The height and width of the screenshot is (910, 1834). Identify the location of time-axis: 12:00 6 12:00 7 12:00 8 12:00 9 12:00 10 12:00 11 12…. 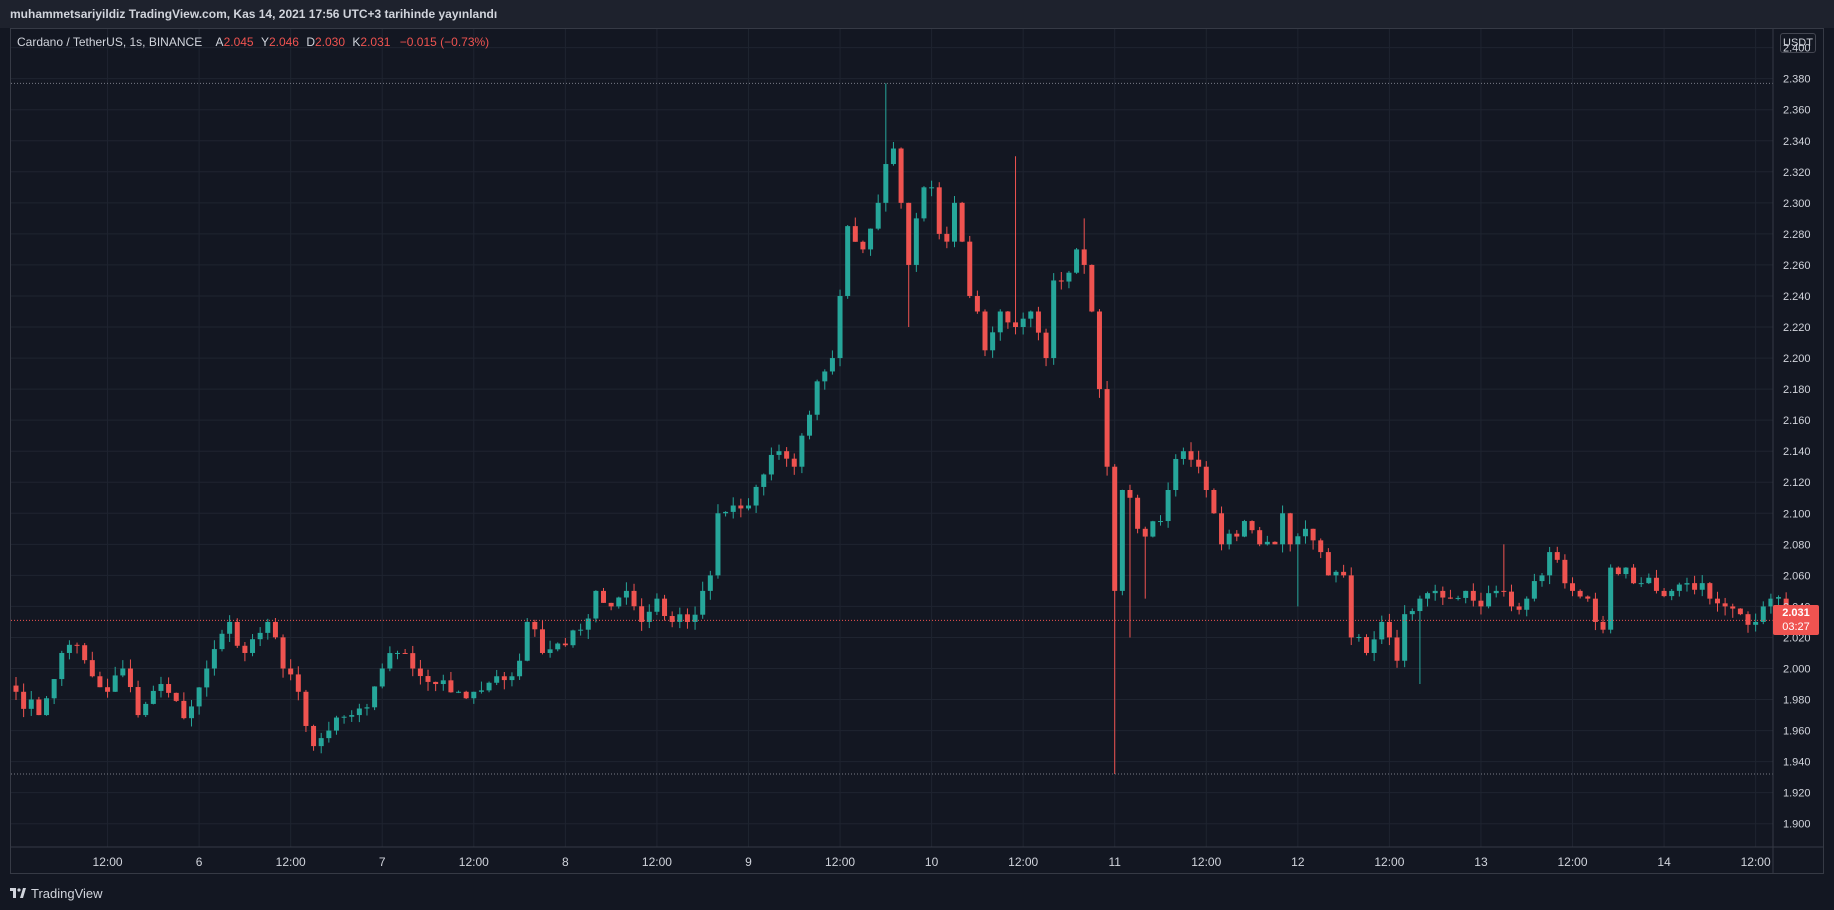
(917, 857).